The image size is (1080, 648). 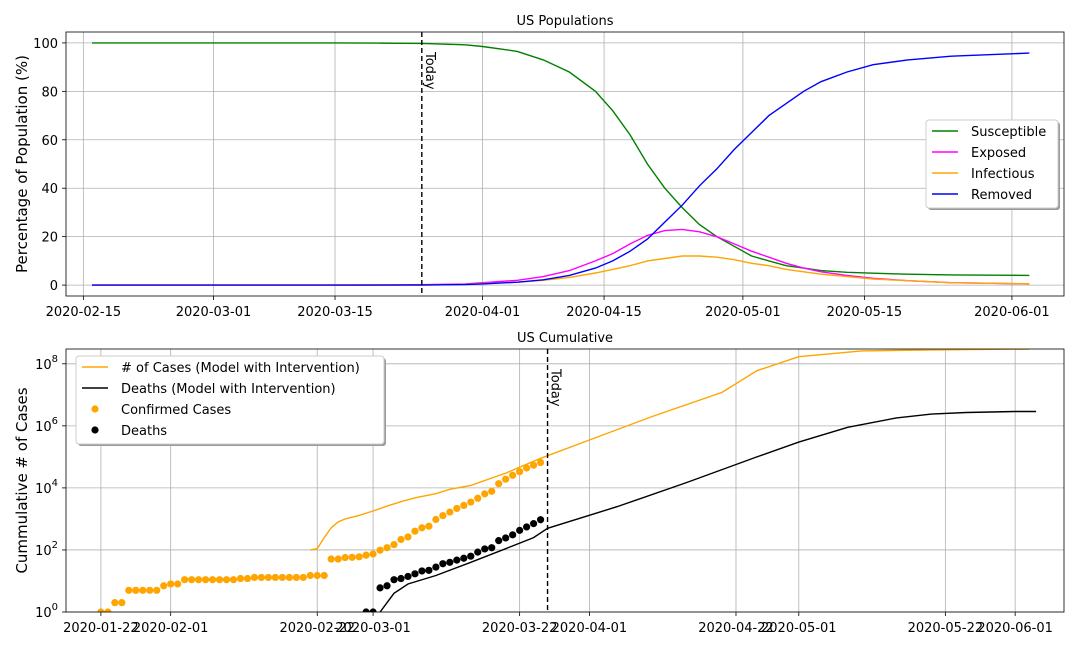 What do you see at coordinates (736, 628) in the screenshot?
I see `x-tick-label: 2020-04-22` at bounding box center [736, 628].